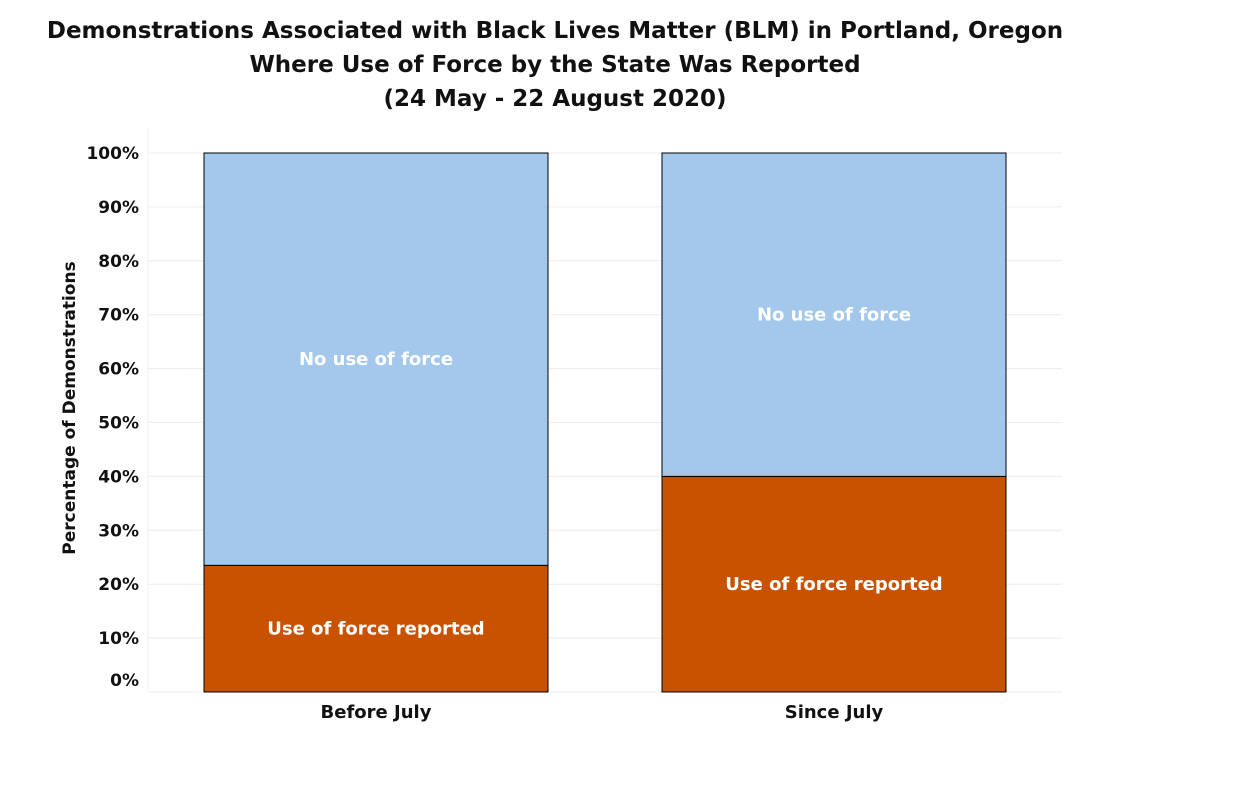  I want to click on y-axis-ticks: 0% 10% 20% 30% 40% 50% 60% 70% 80% 90% 100%, so click(112, 417).